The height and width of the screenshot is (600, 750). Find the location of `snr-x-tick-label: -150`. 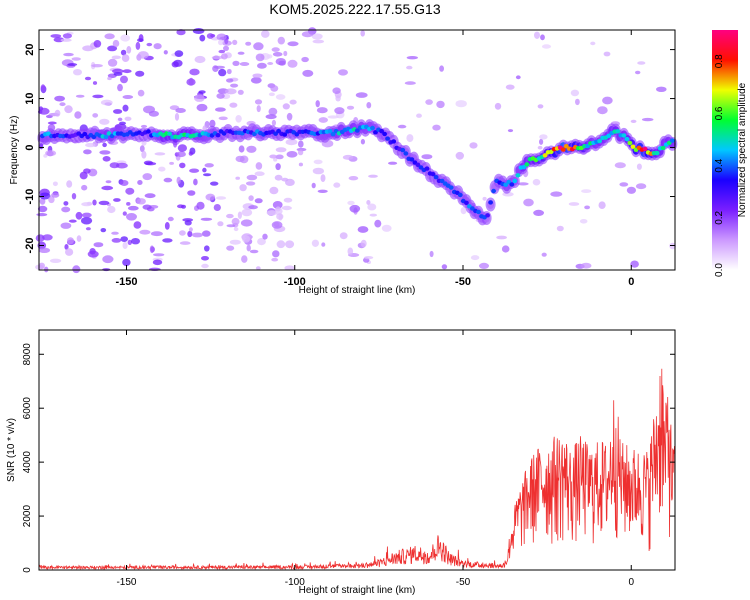

snr-x-tick-label: -150 is located at coordinates (126, 582).